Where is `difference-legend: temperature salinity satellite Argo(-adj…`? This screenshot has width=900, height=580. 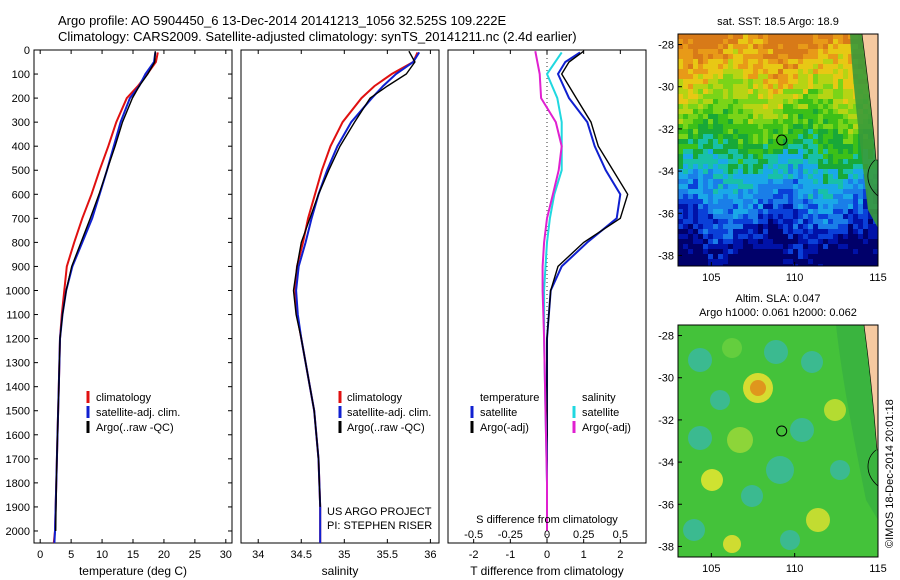
difference-legend: temperature salinity satellite Argo(-adj… is located at coordinates (550, 413).